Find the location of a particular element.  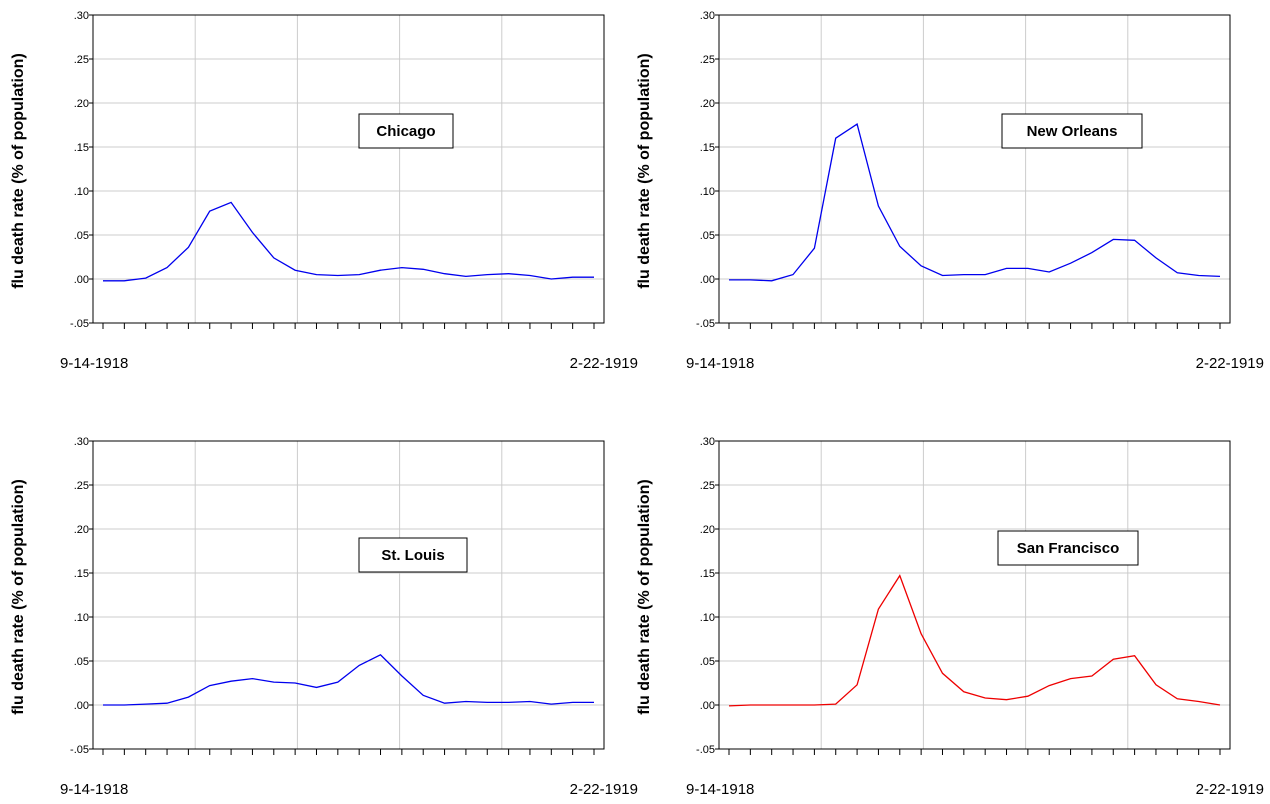

series-line-san-francisco is located at coordinates (974, 640).